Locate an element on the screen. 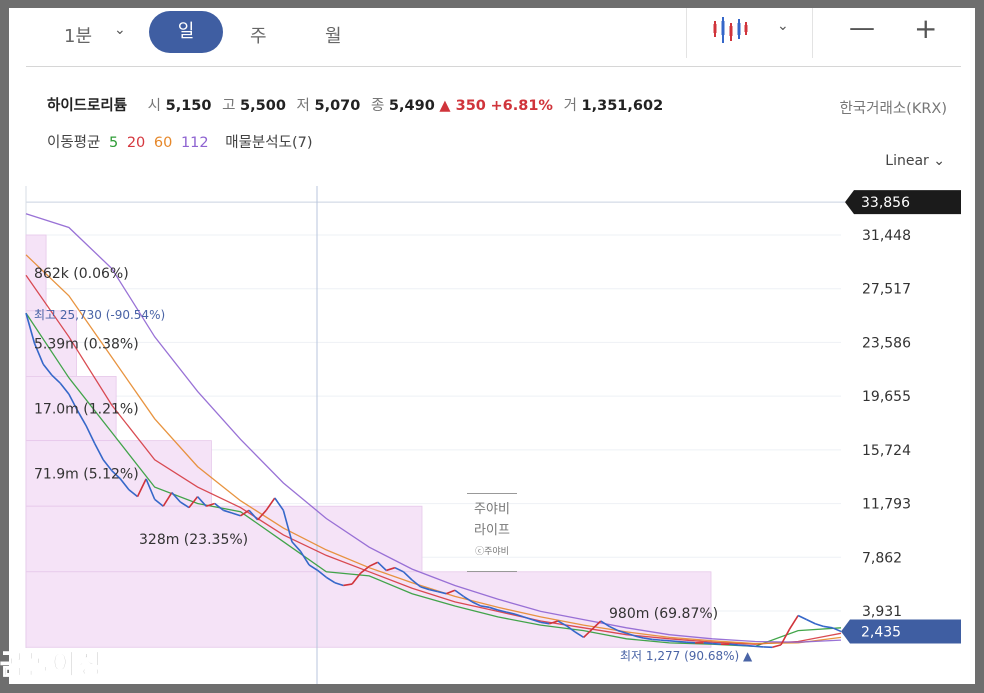 The height and width of the screenshot is (693, 984). change-value: ▲ 350 is located at coordinates (462, 106).